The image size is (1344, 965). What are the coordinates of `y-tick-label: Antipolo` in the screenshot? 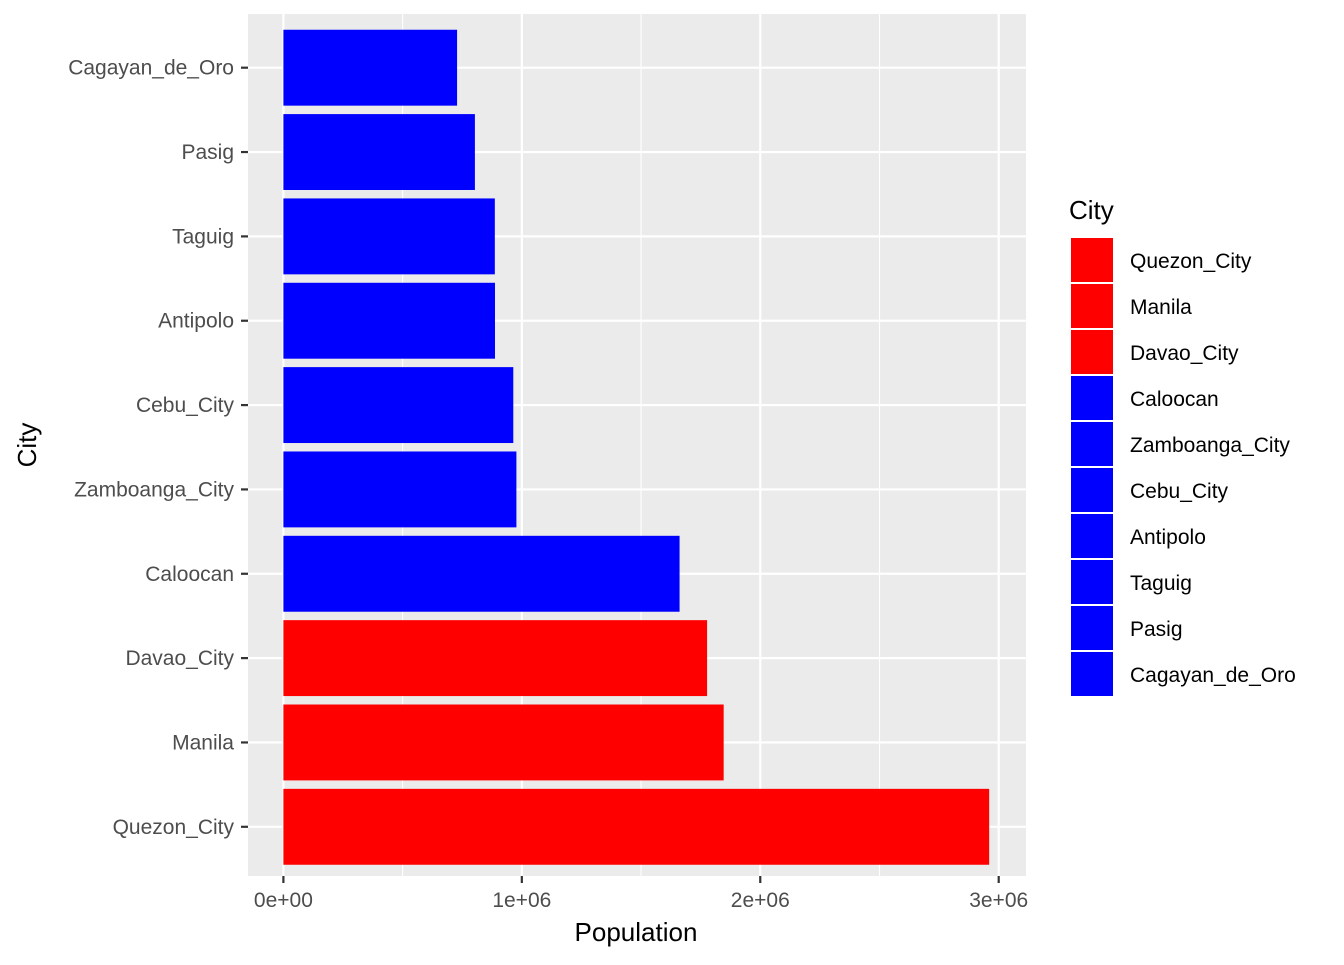 It's located at (196, 321).